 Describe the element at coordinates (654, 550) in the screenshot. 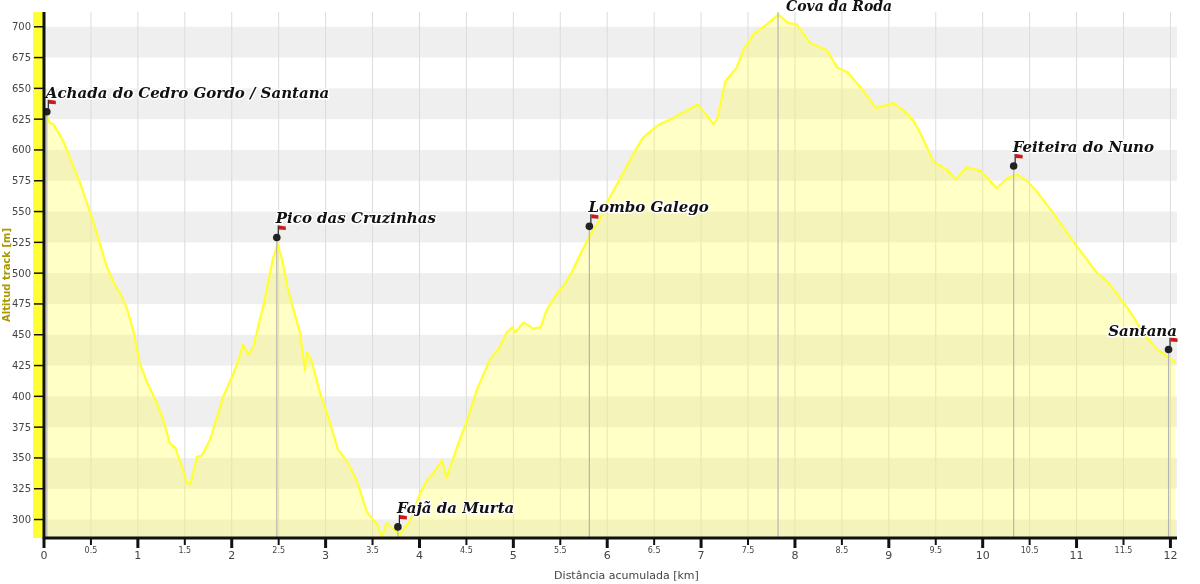

I see `x-tick-label: 6.5` at that location.